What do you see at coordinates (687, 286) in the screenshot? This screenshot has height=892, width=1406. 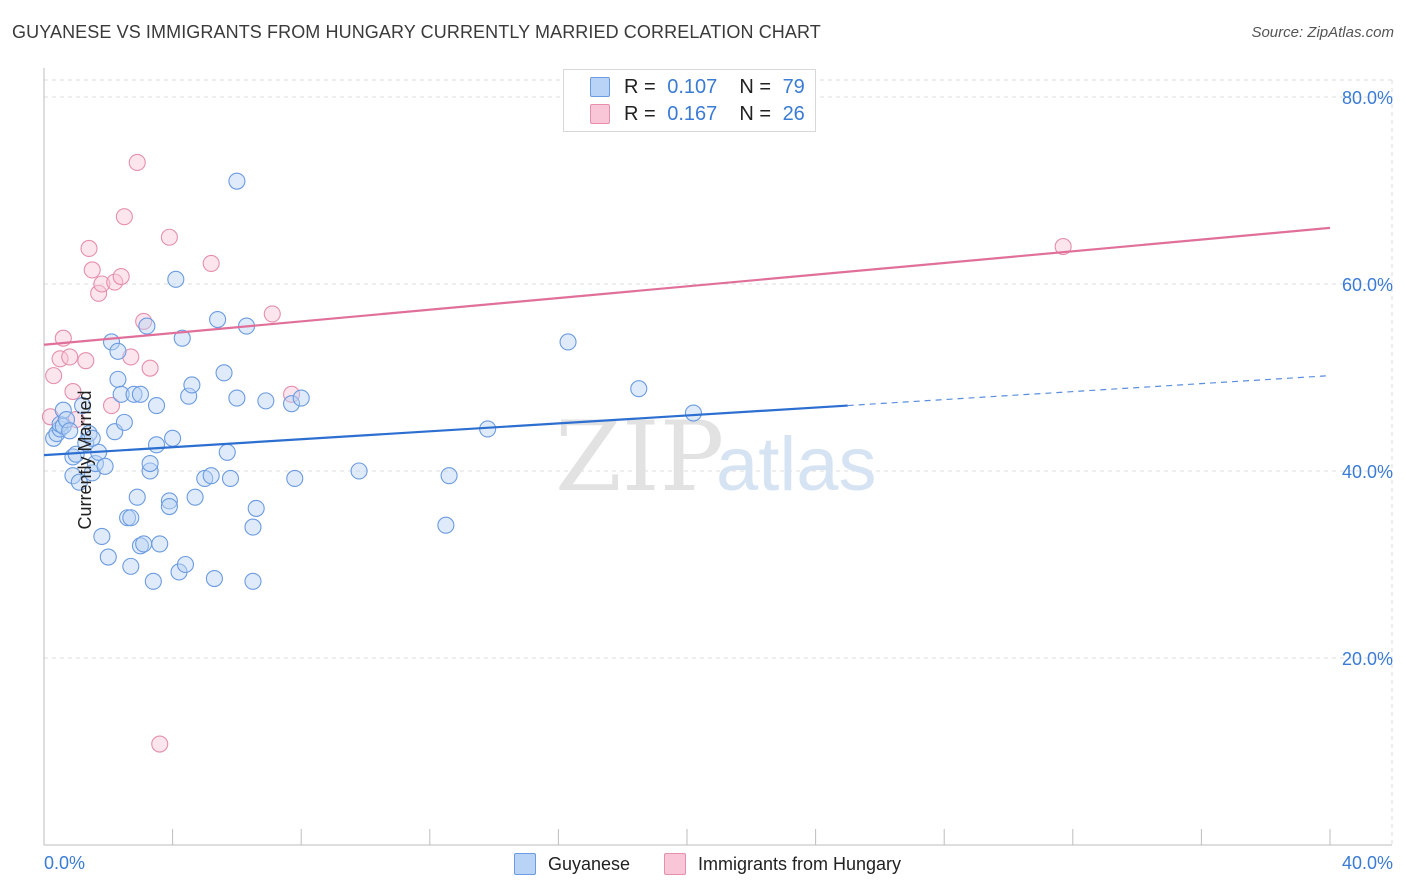 I see `hungary-trend-line` at bounding box center [687, 286].